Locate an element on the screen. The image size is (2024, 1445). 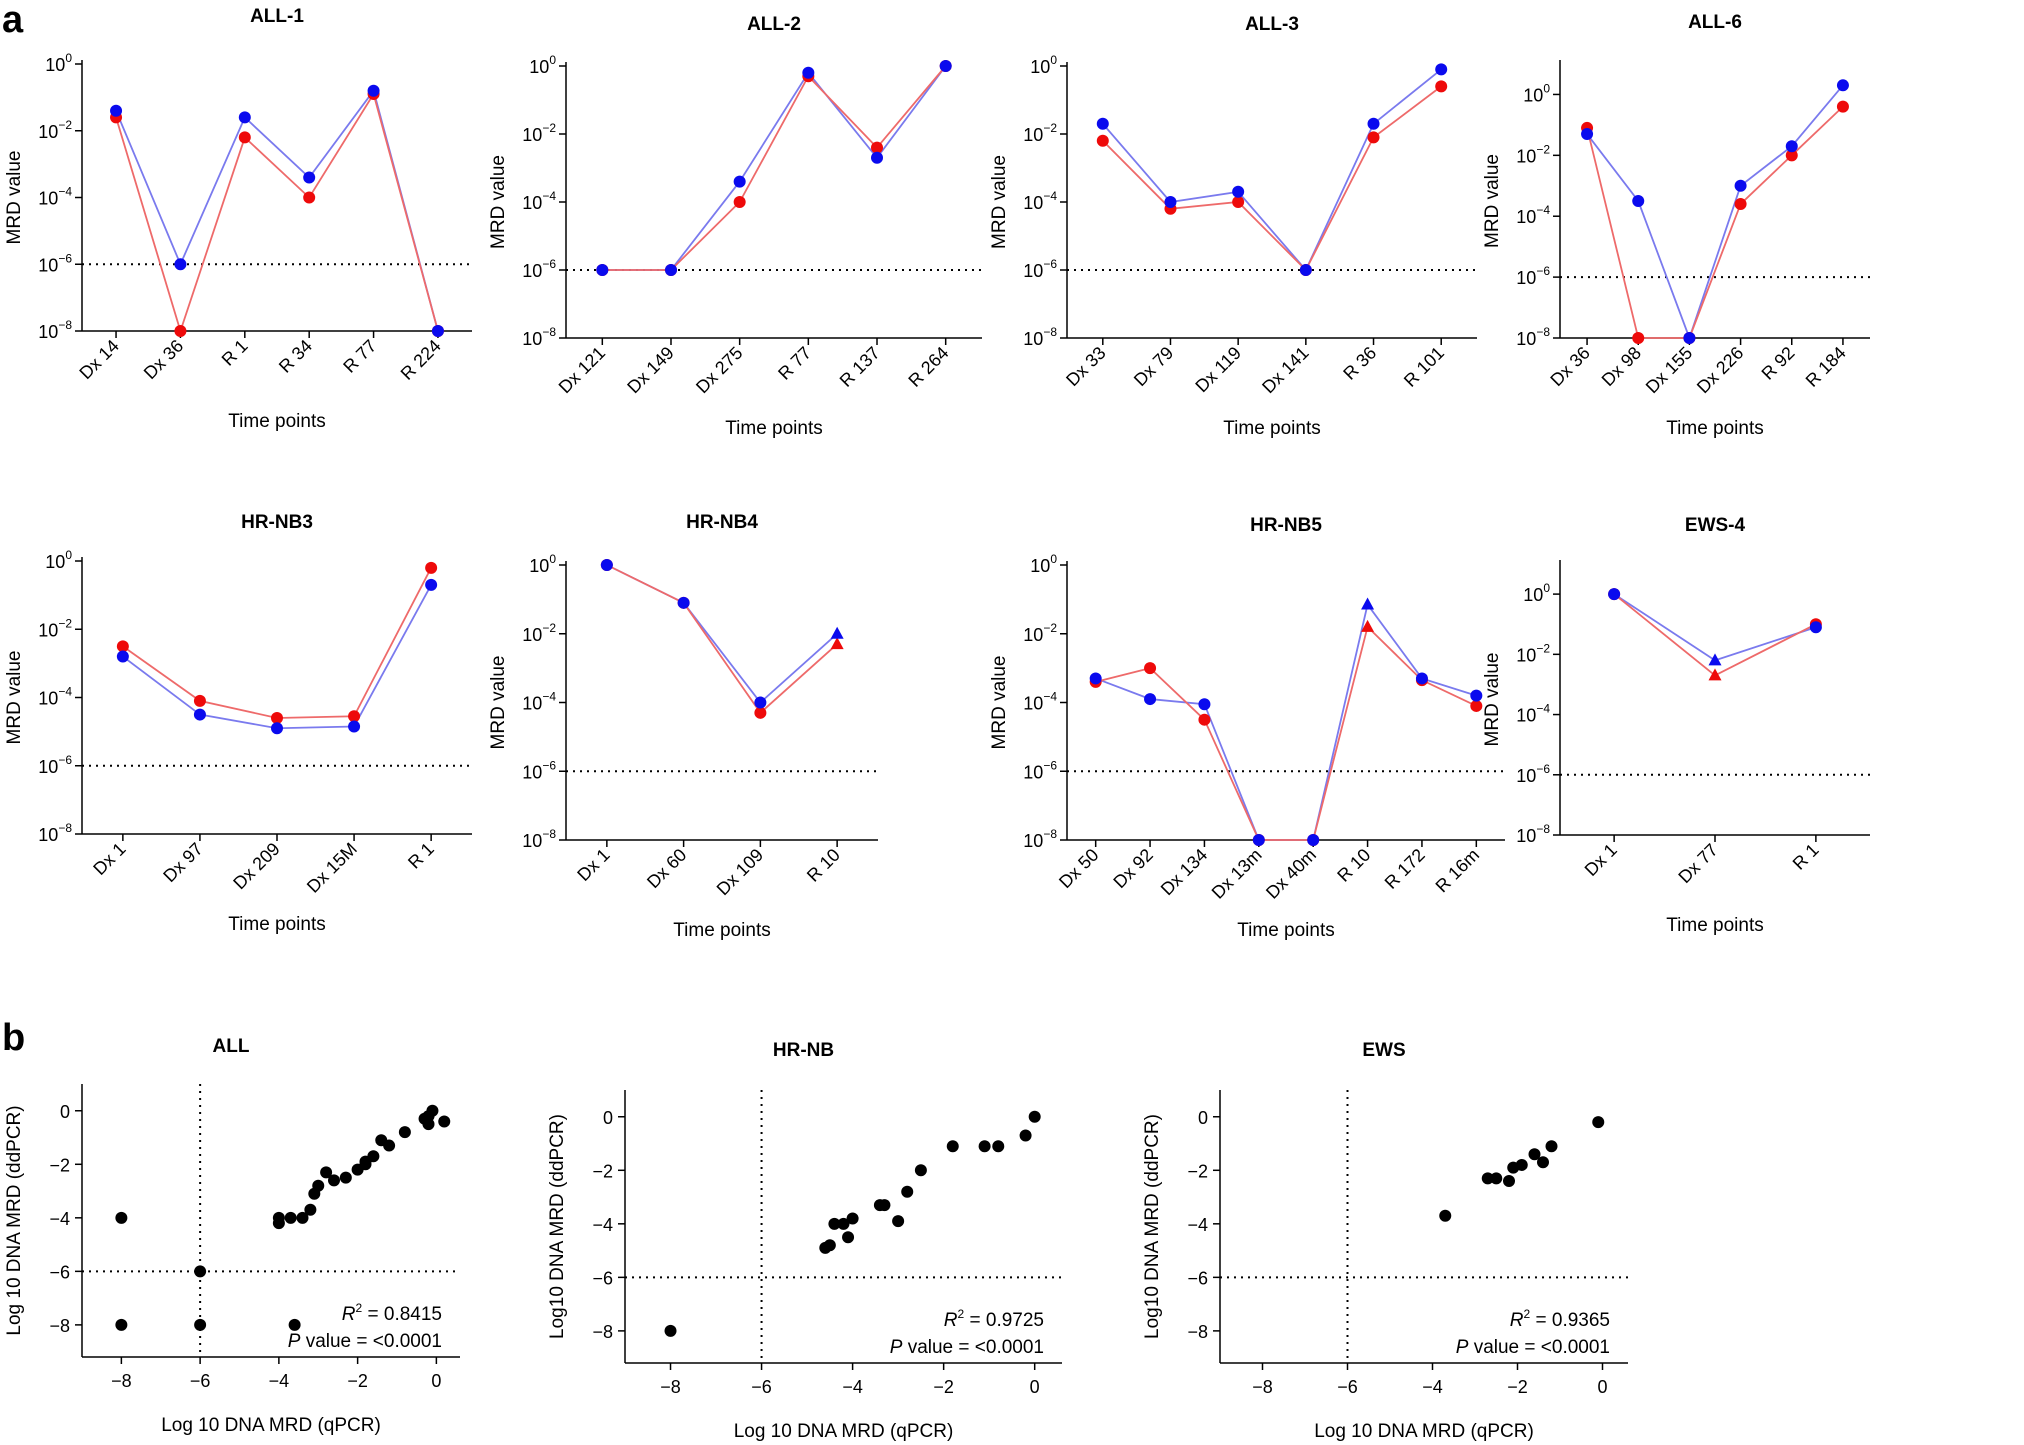
x-axis-label: Log 10 DNA MRD (qPCR) is located at coordinates (271, 1425).